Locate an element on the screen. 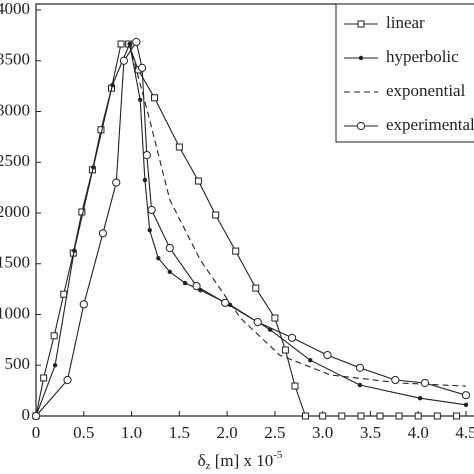  x-label-sup: -5 is located at coordinates (278, 455).